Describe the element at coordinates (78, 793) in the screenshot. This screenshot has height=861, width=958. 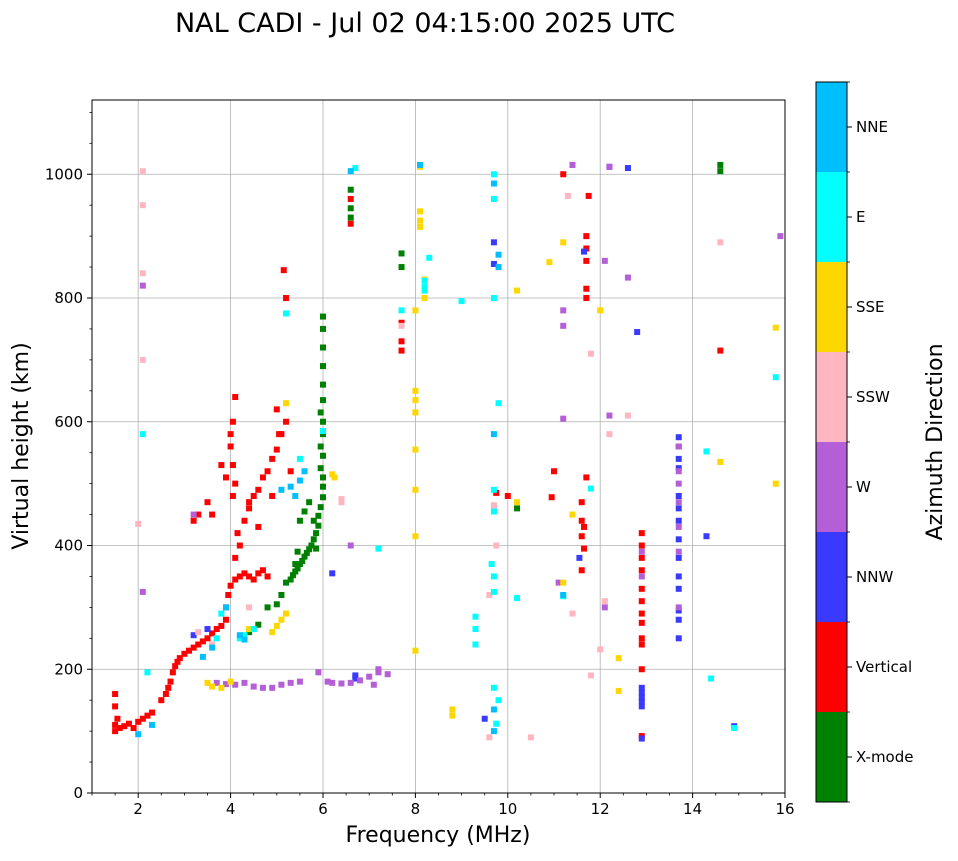
I see `y-tick-label: 0` at that location.